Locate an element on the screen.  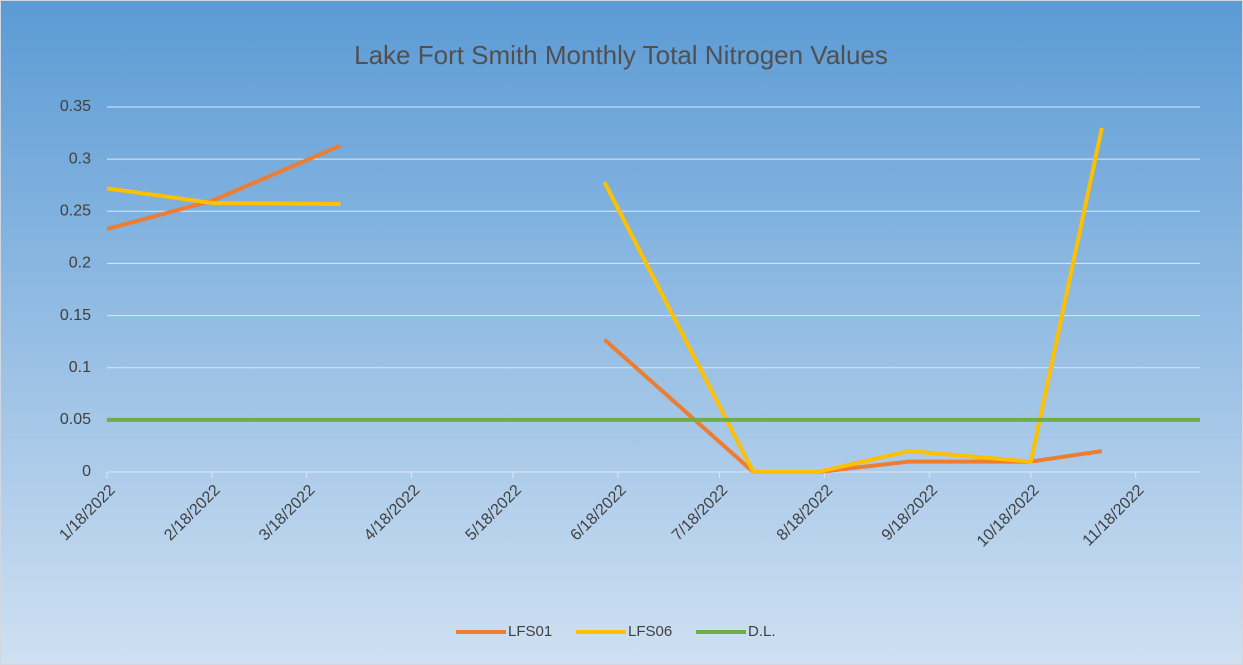
legend-label: LFS06 is located at coordinates (650, 631).